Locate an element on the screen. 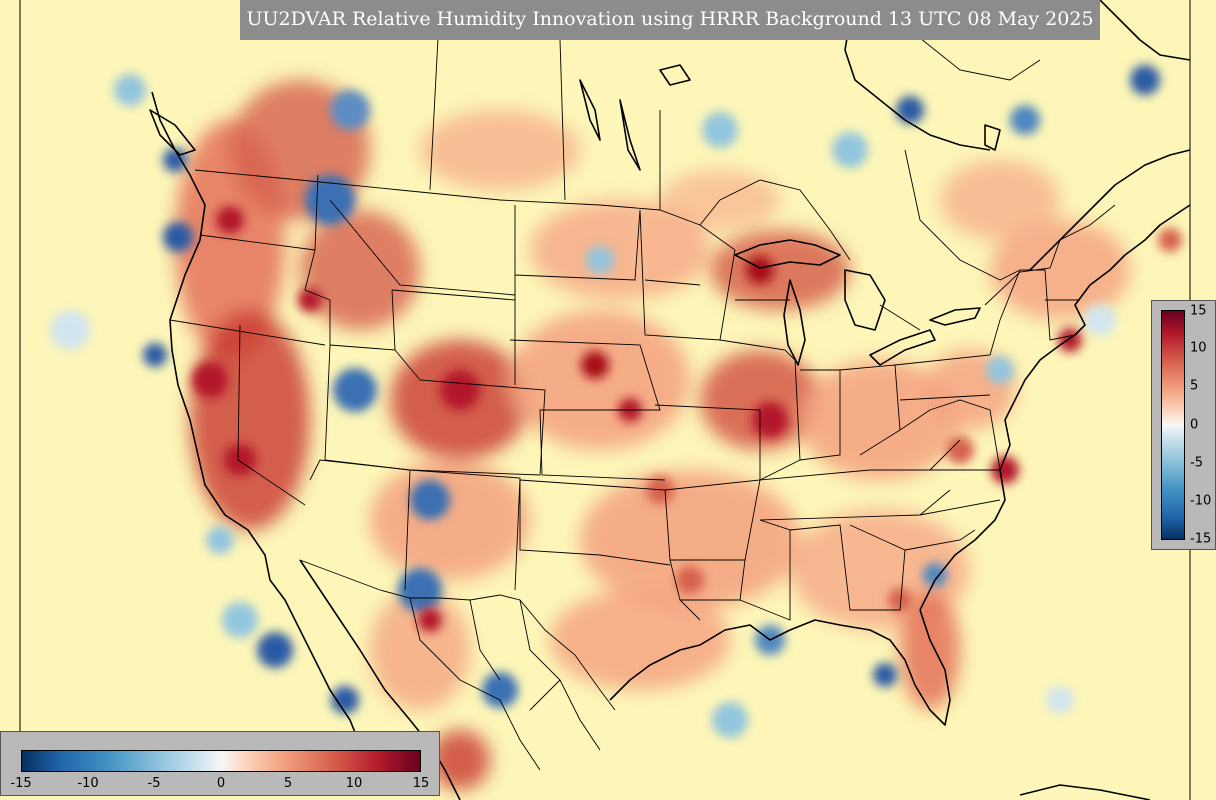  state-carolinas is located at coordinates (952, 525).